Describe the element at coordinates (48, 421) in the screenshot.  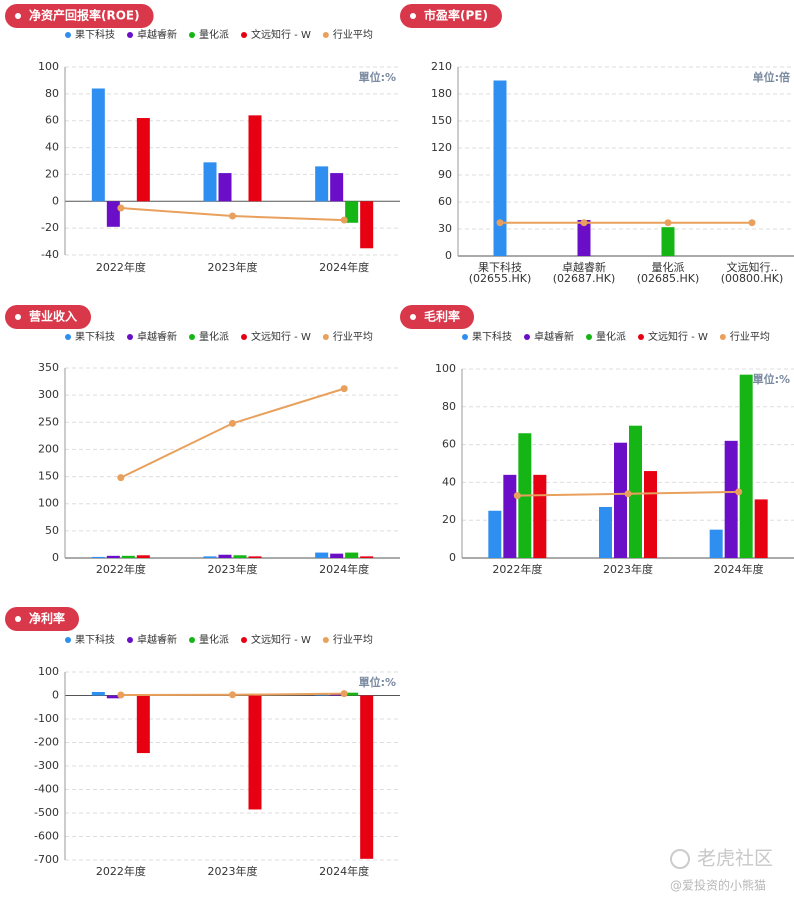
I see `y-tick-label: 250` at that location.